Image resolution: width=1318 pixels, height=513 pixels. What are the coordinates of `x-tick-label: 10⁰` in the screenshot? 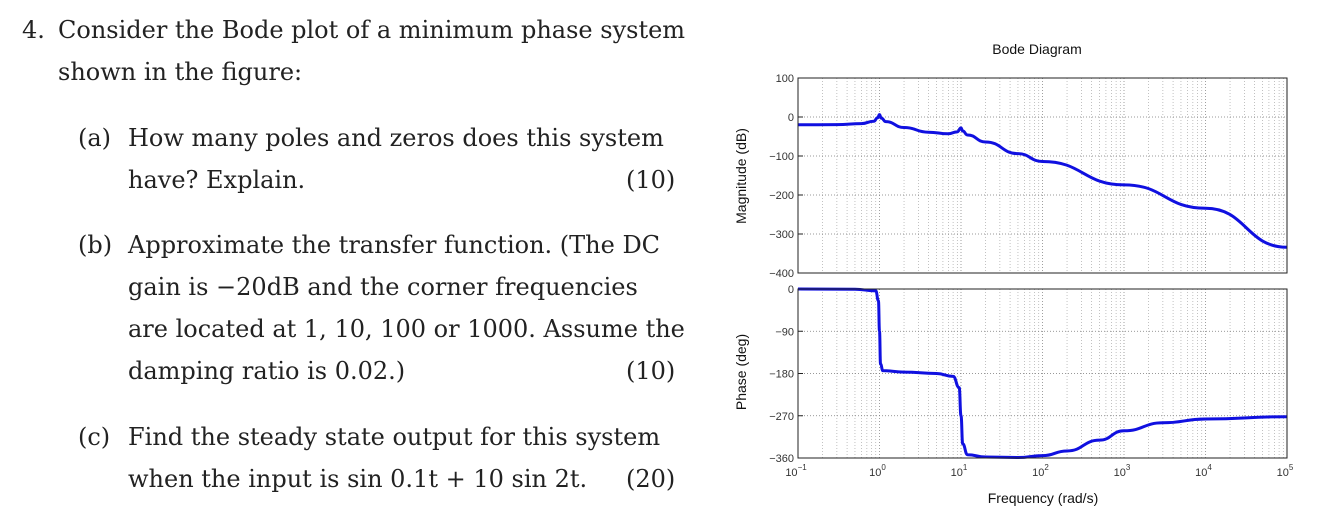 It's located at (877, 471).